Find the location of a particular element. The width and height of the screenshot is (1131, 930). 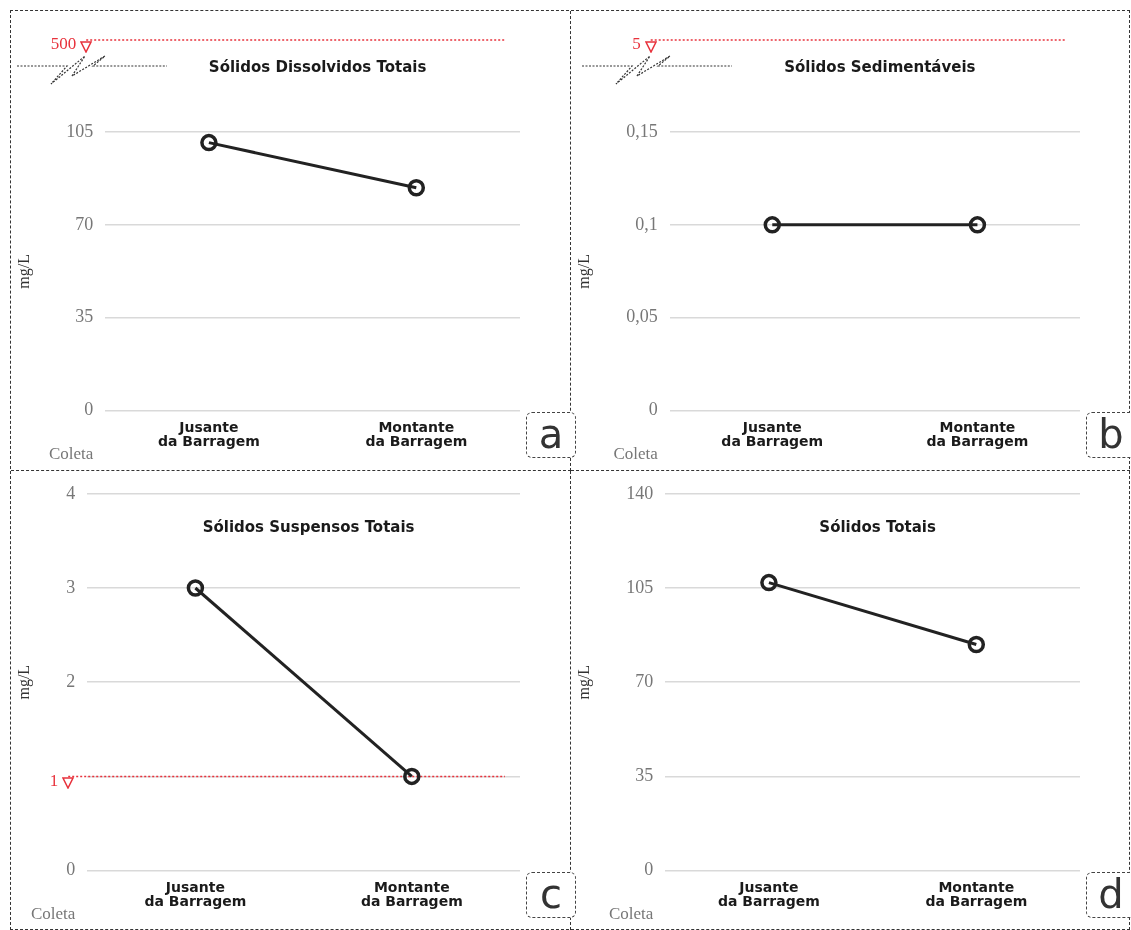

y-tick-label: 0,1 is located at coordinates (646, 223).